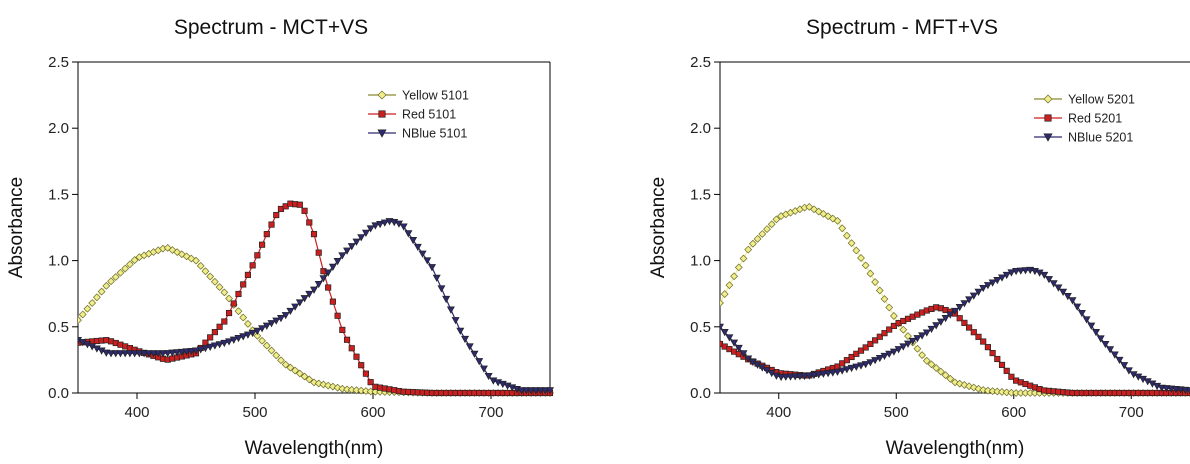 The height and width of the screenshot is (464, 1190). What do you see at coordinates (1101, 100) in the screenshot?
I see `legend-label: Yellow 5201` at bounding box center [1101, 100].